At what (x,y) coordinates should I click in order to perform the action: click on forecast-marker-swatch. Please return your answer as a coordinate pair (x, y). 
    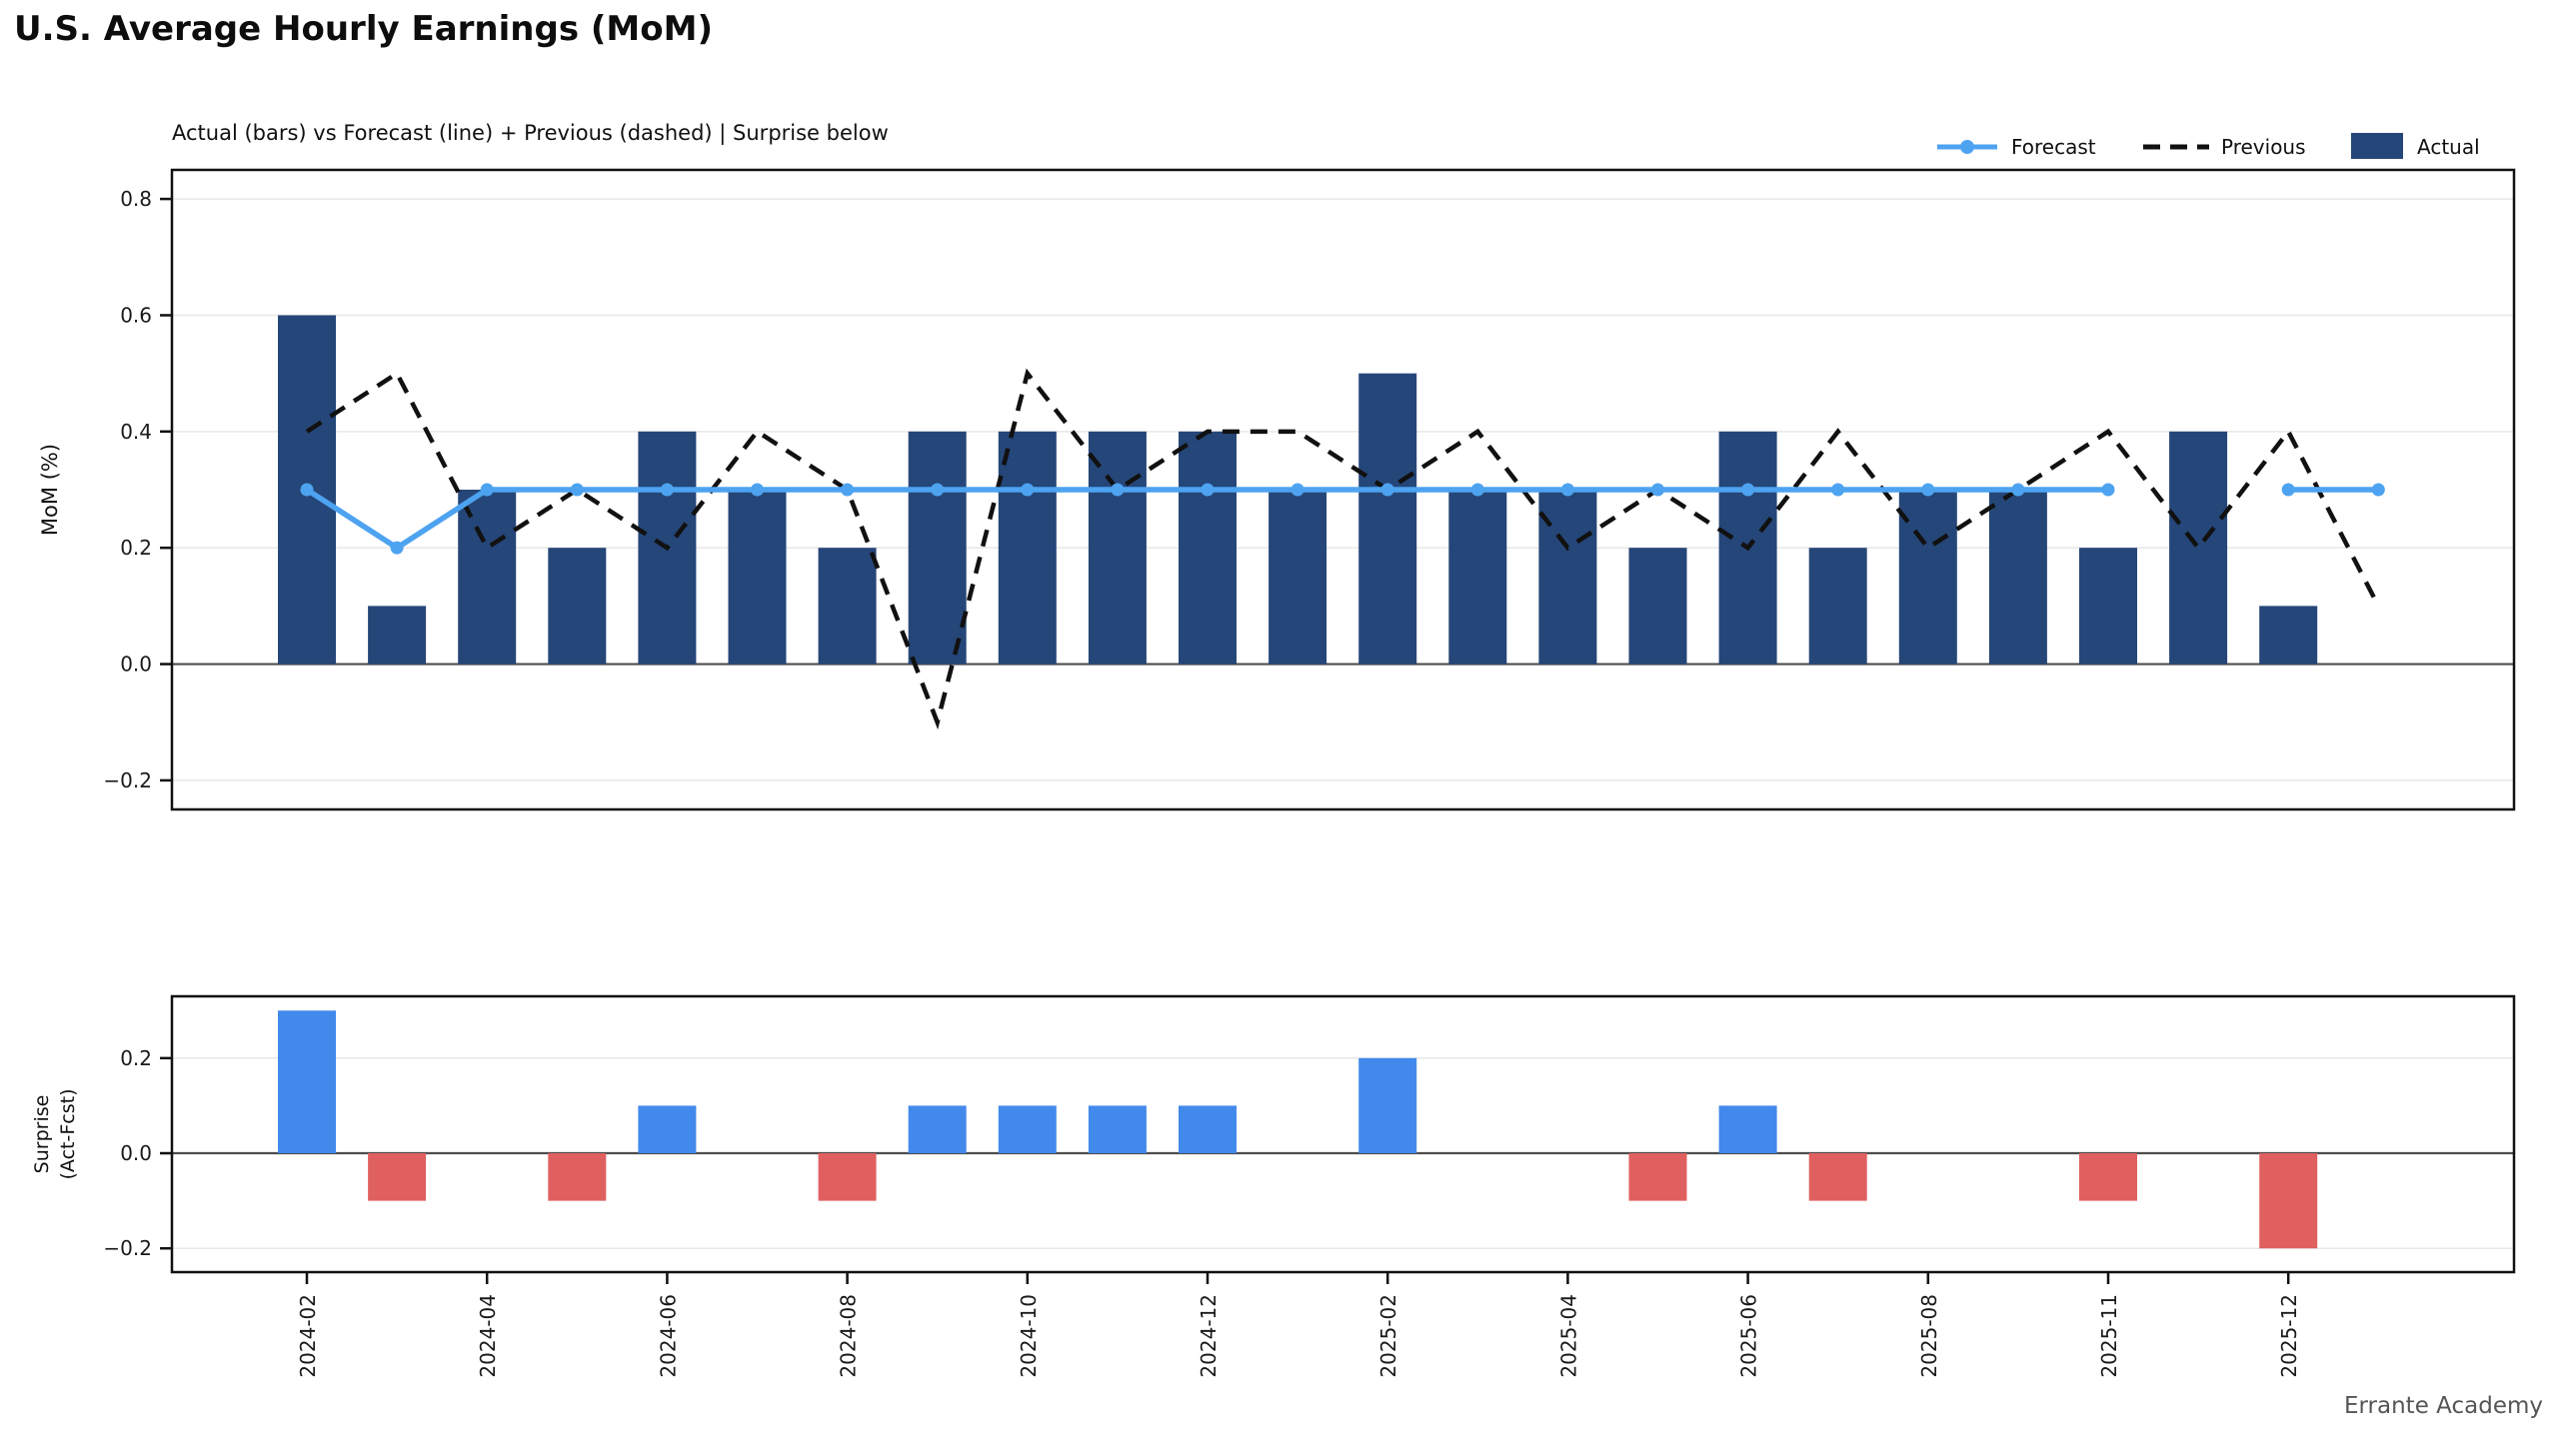
    Looking at the image, I should click on (1967, 147).